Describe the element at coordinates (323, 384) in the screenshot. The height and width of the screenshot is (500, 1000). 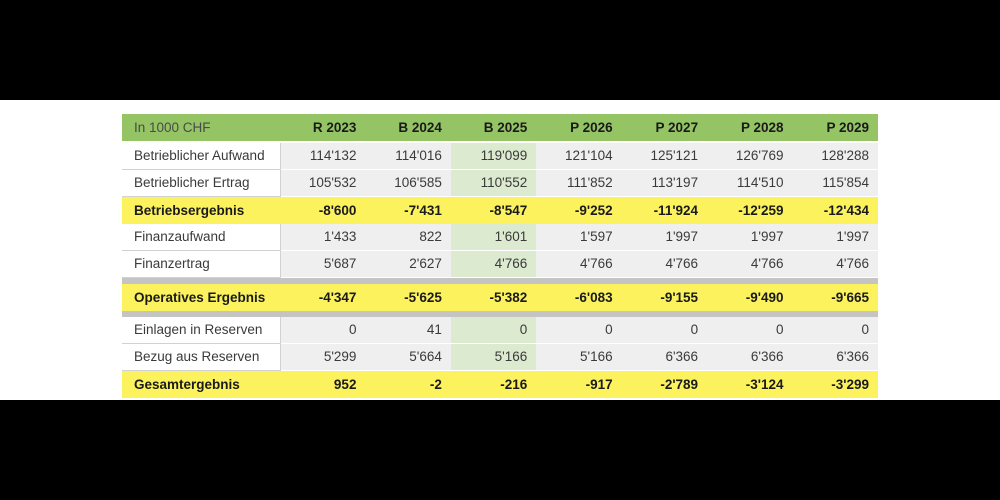
I see `cell-r2023: 952` at that location.